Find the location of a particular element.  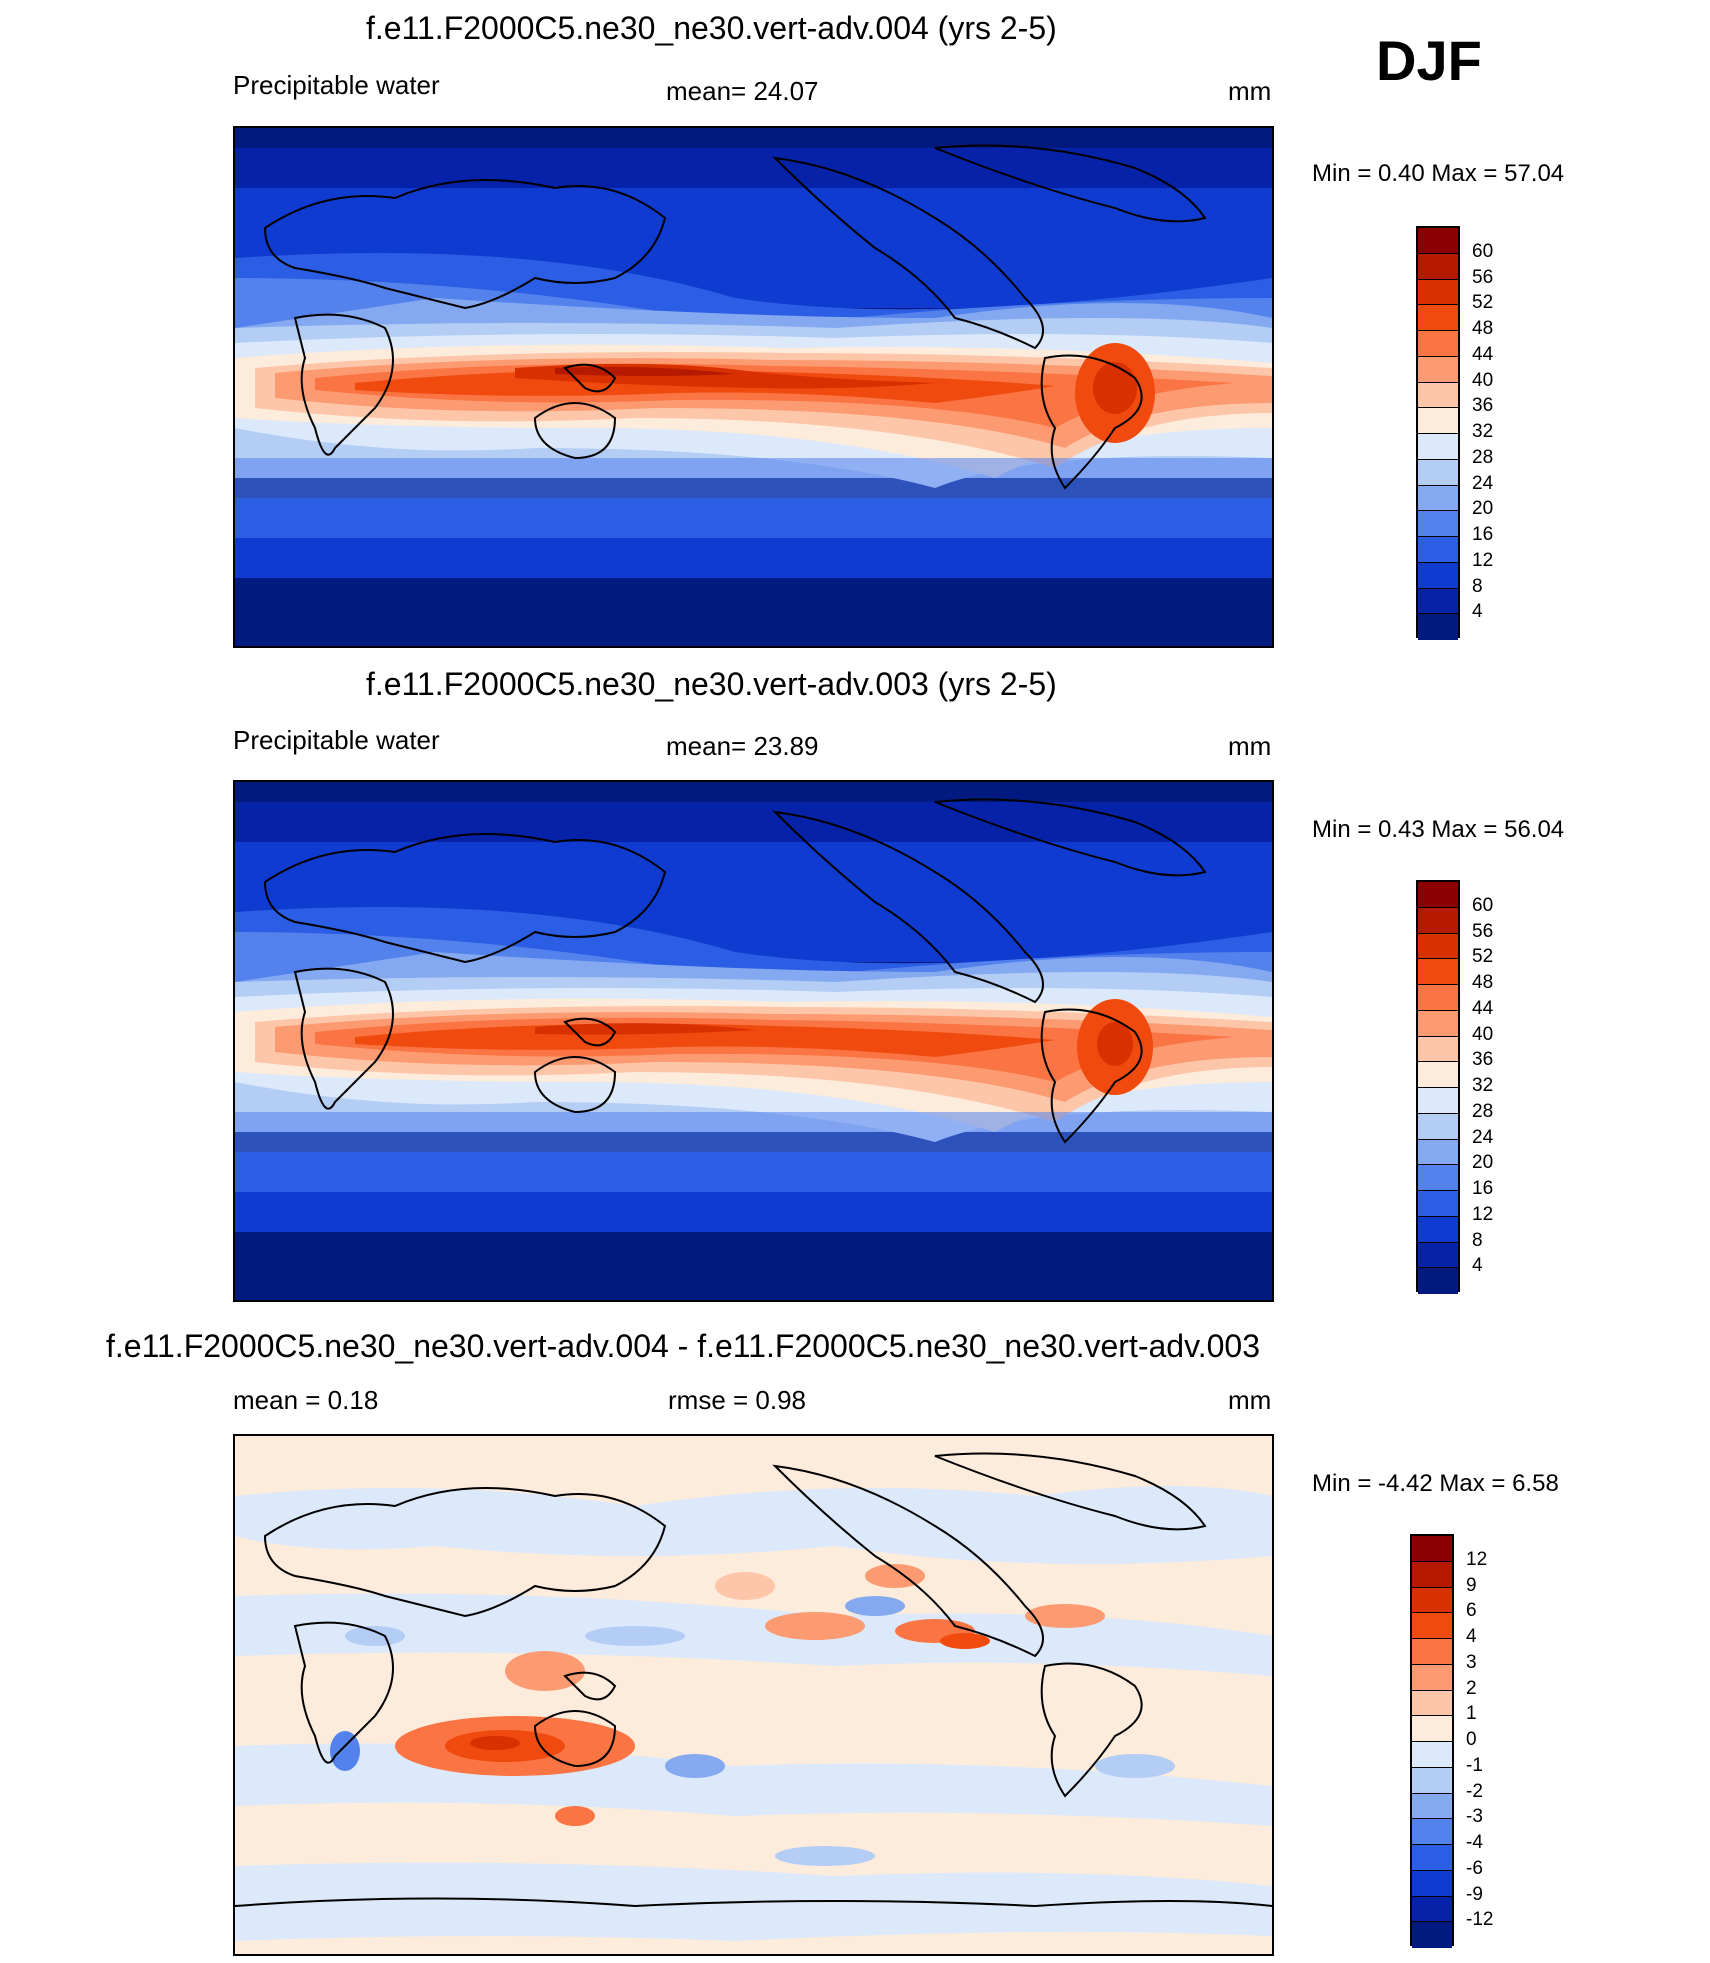

season-label: DJF is located at coordinates (1429, 60).